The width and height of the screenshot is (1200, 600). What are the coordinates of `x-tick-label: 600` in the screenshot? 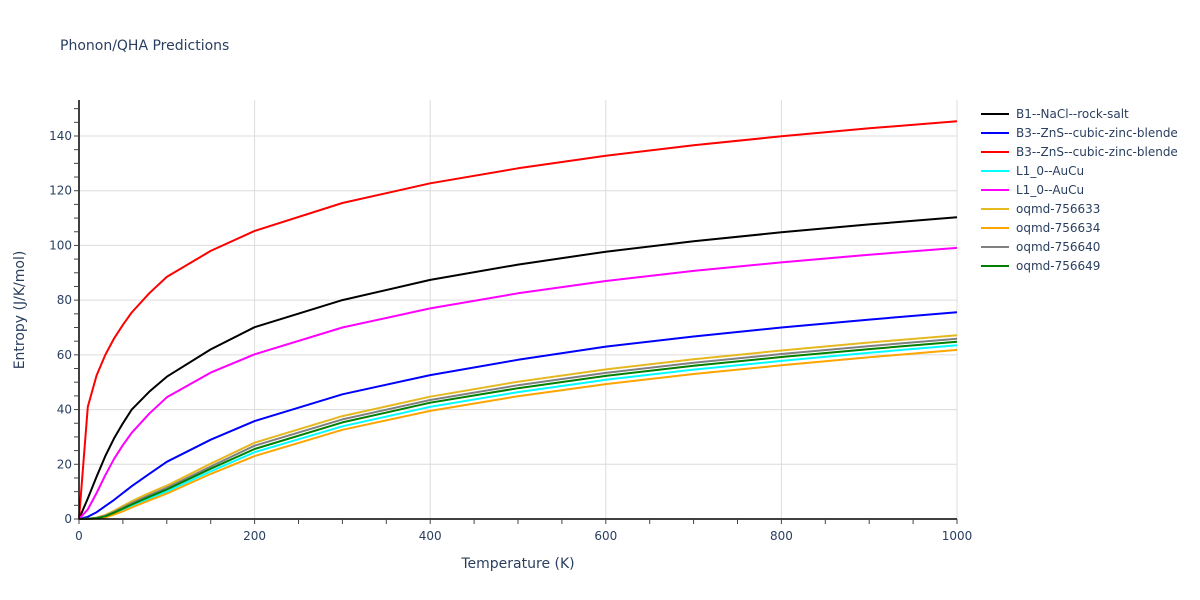 It's located at (605, 536).